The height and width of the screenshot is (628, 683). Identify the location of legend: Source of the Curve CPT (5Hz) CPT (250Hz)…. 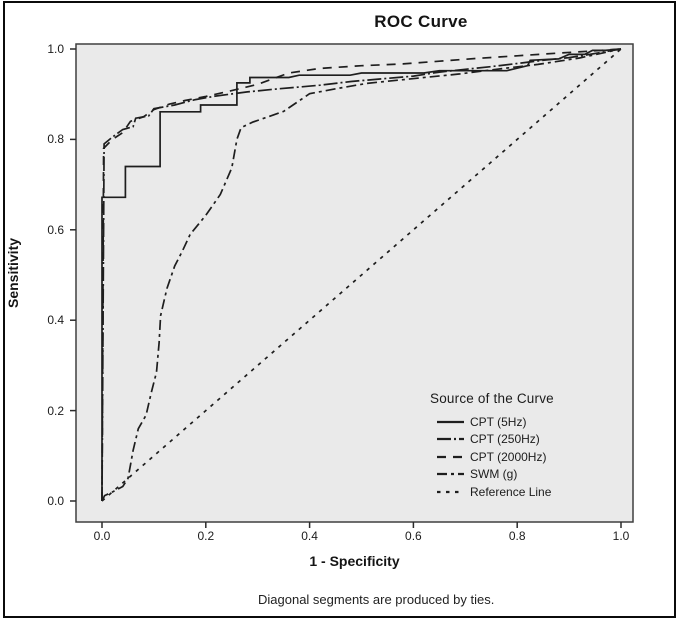
(532, 445).